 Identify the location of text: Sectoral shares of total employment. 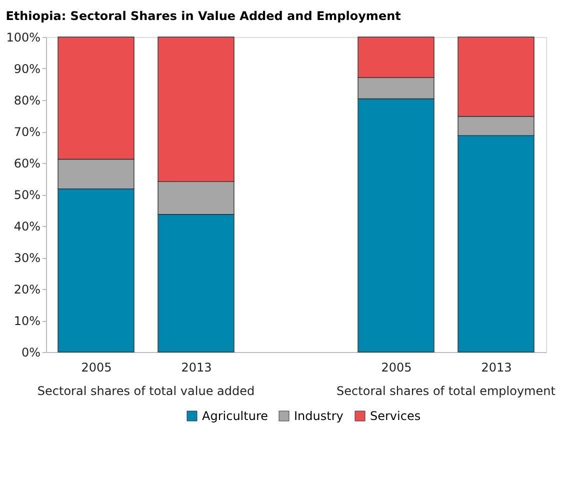
(446, 391).